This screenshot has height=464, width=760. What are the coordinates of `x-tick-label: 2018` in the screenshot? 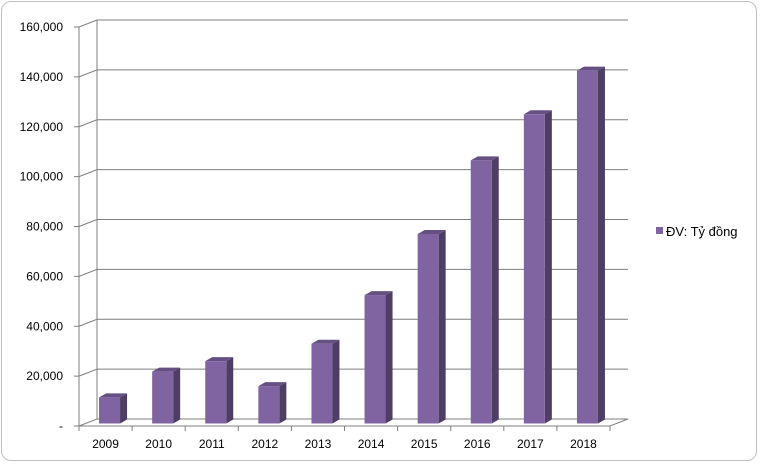 It's located at (583, 444).